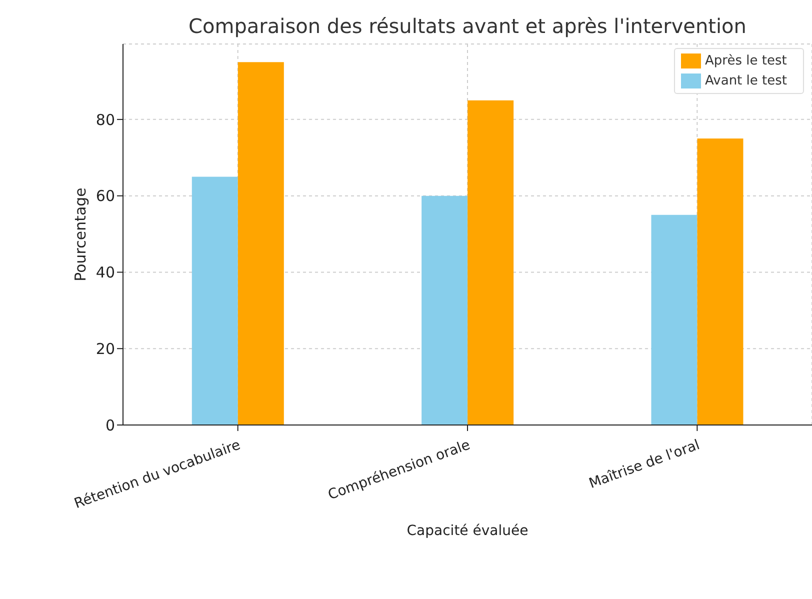 This screenshot has height=599, width=812. I want to click on y-tick-label: 60, so click(105, 196).